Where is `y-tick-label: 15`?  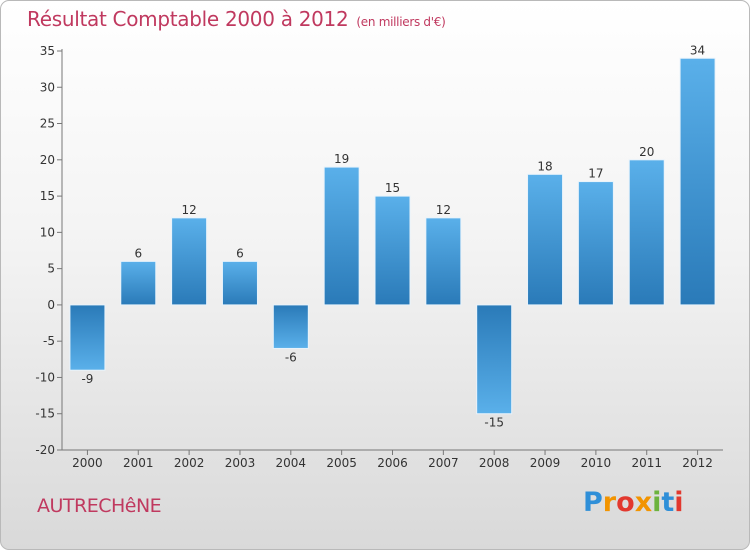 y-tick-label: 15 is located at coordinates (47, 196).